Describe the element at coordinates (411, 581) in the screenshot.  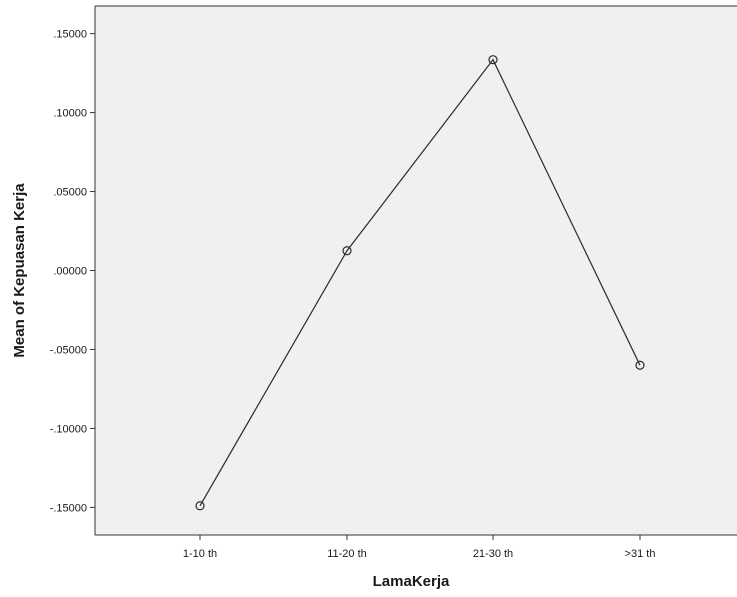
I see `x-axis-title: LamaKerja` at that location.